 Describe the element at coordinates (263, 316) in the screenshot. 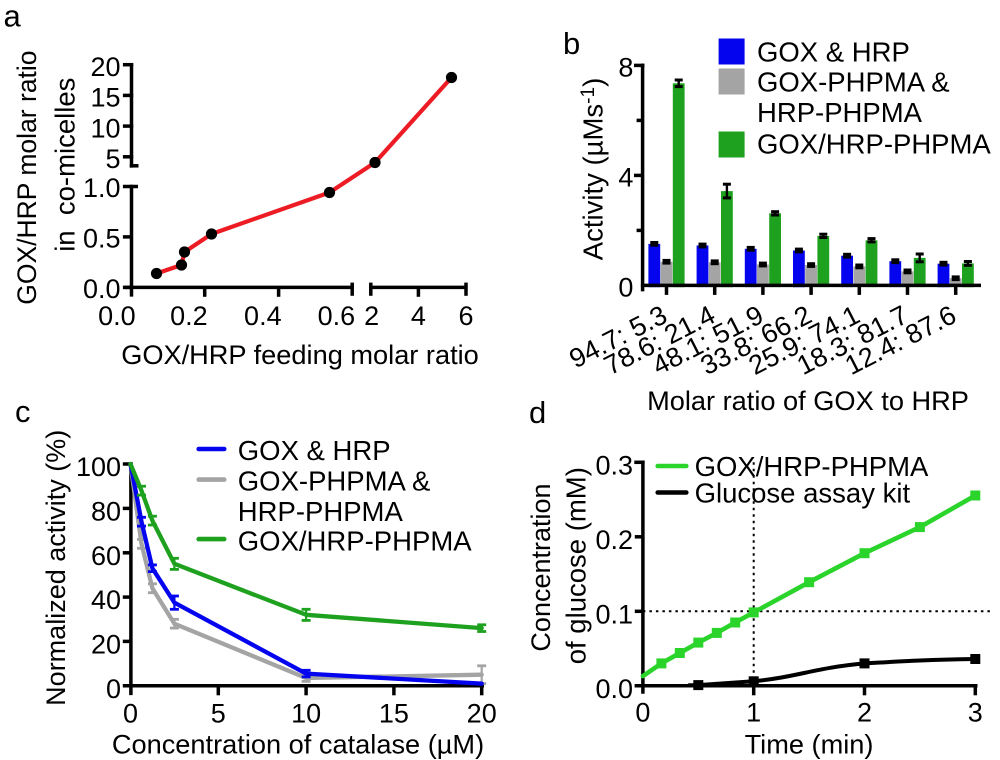

I see `svg-text: 0.4` at that location.